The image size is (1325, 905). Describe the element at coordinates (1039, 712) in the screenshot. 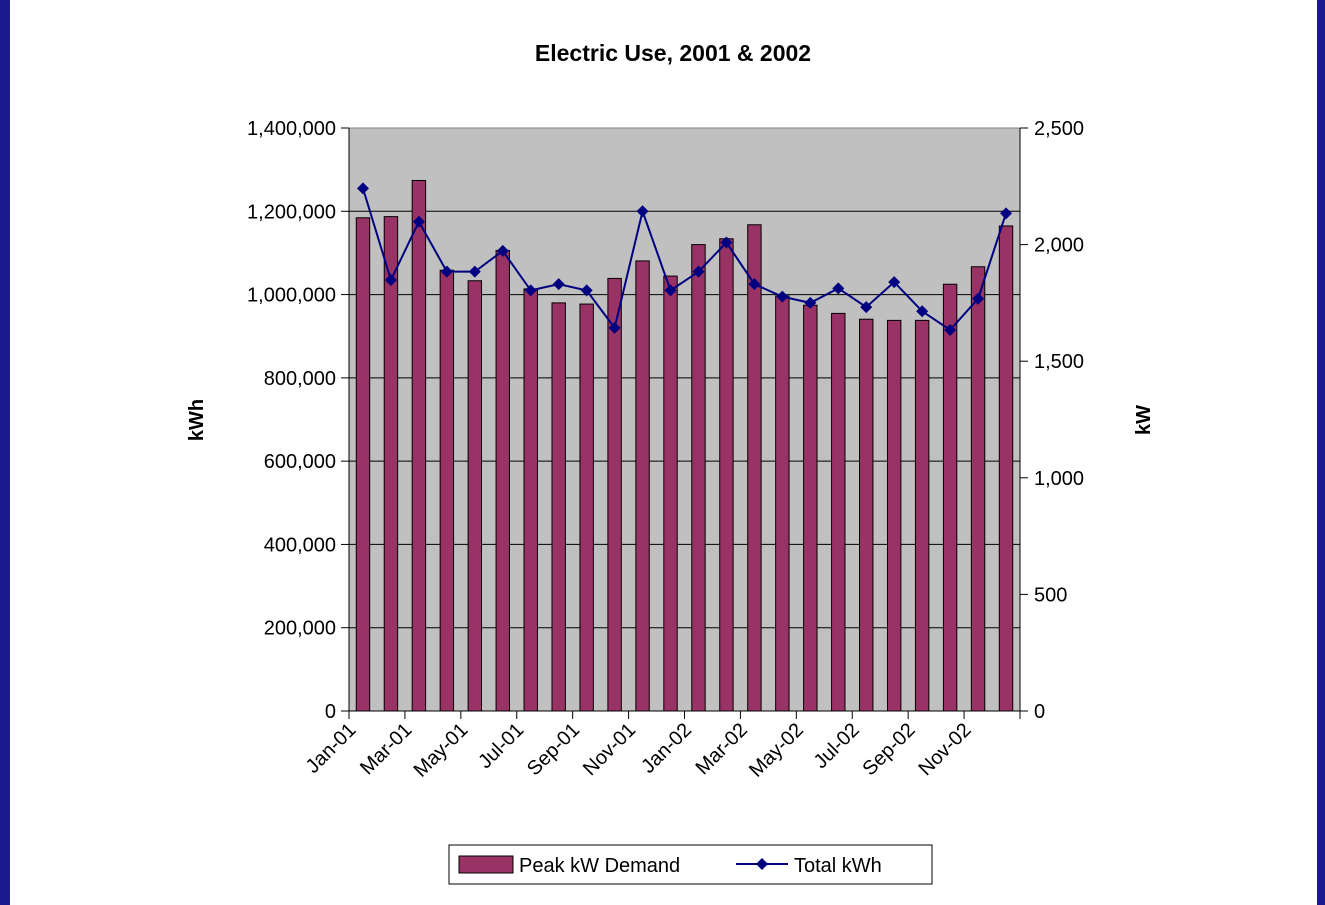

I see `y-right-tick-label: 0` at that location.